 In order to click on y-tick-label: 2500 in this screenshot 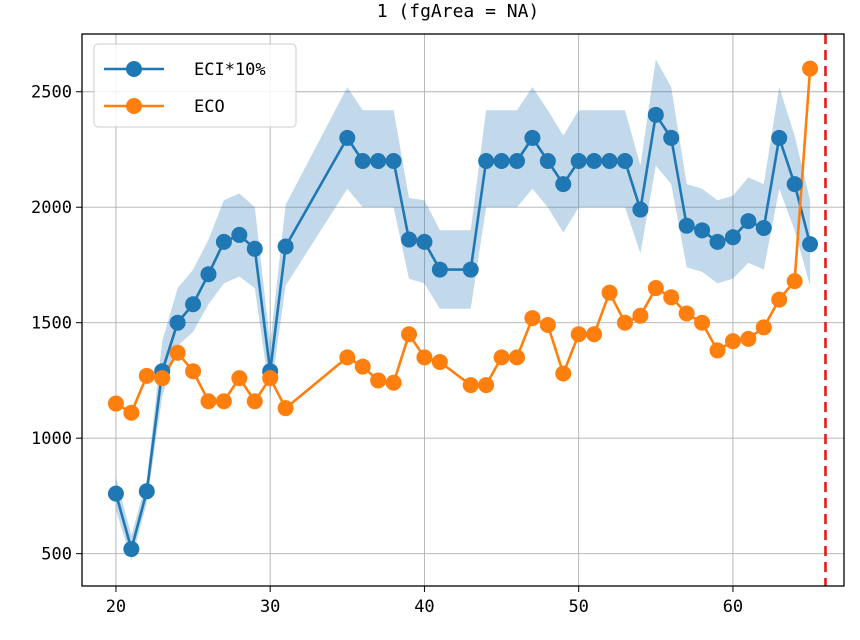, I will do `click(51, 93)`.